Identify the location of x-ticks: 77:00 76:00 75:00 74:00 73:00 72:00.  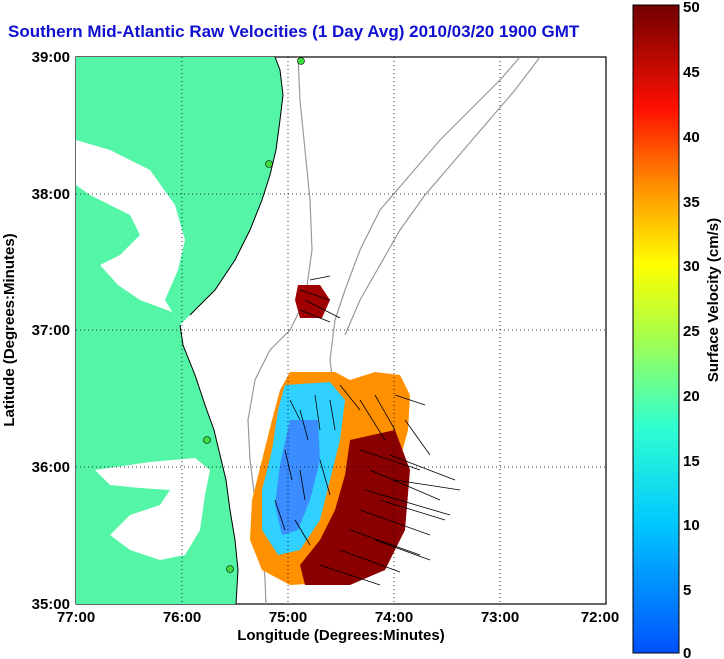
(338, 617).